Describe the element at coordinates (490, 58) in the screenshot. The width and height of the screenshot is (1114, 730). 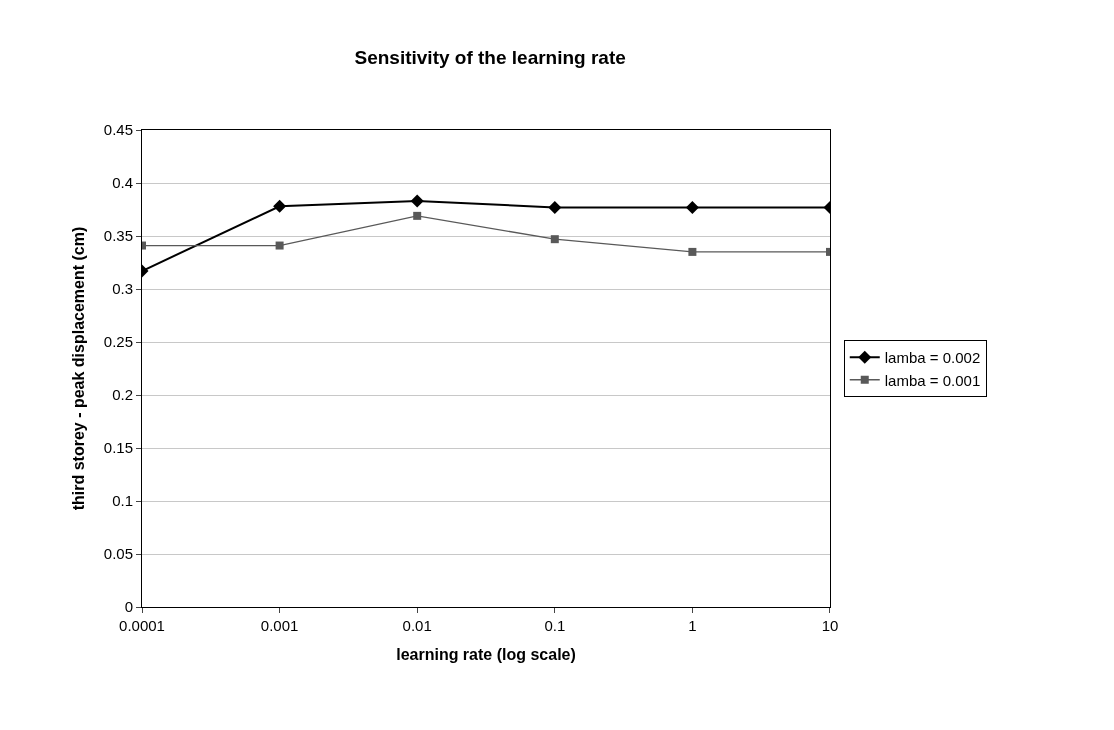
I see `chart-title: Sensitivity of the learning rate` at that location.